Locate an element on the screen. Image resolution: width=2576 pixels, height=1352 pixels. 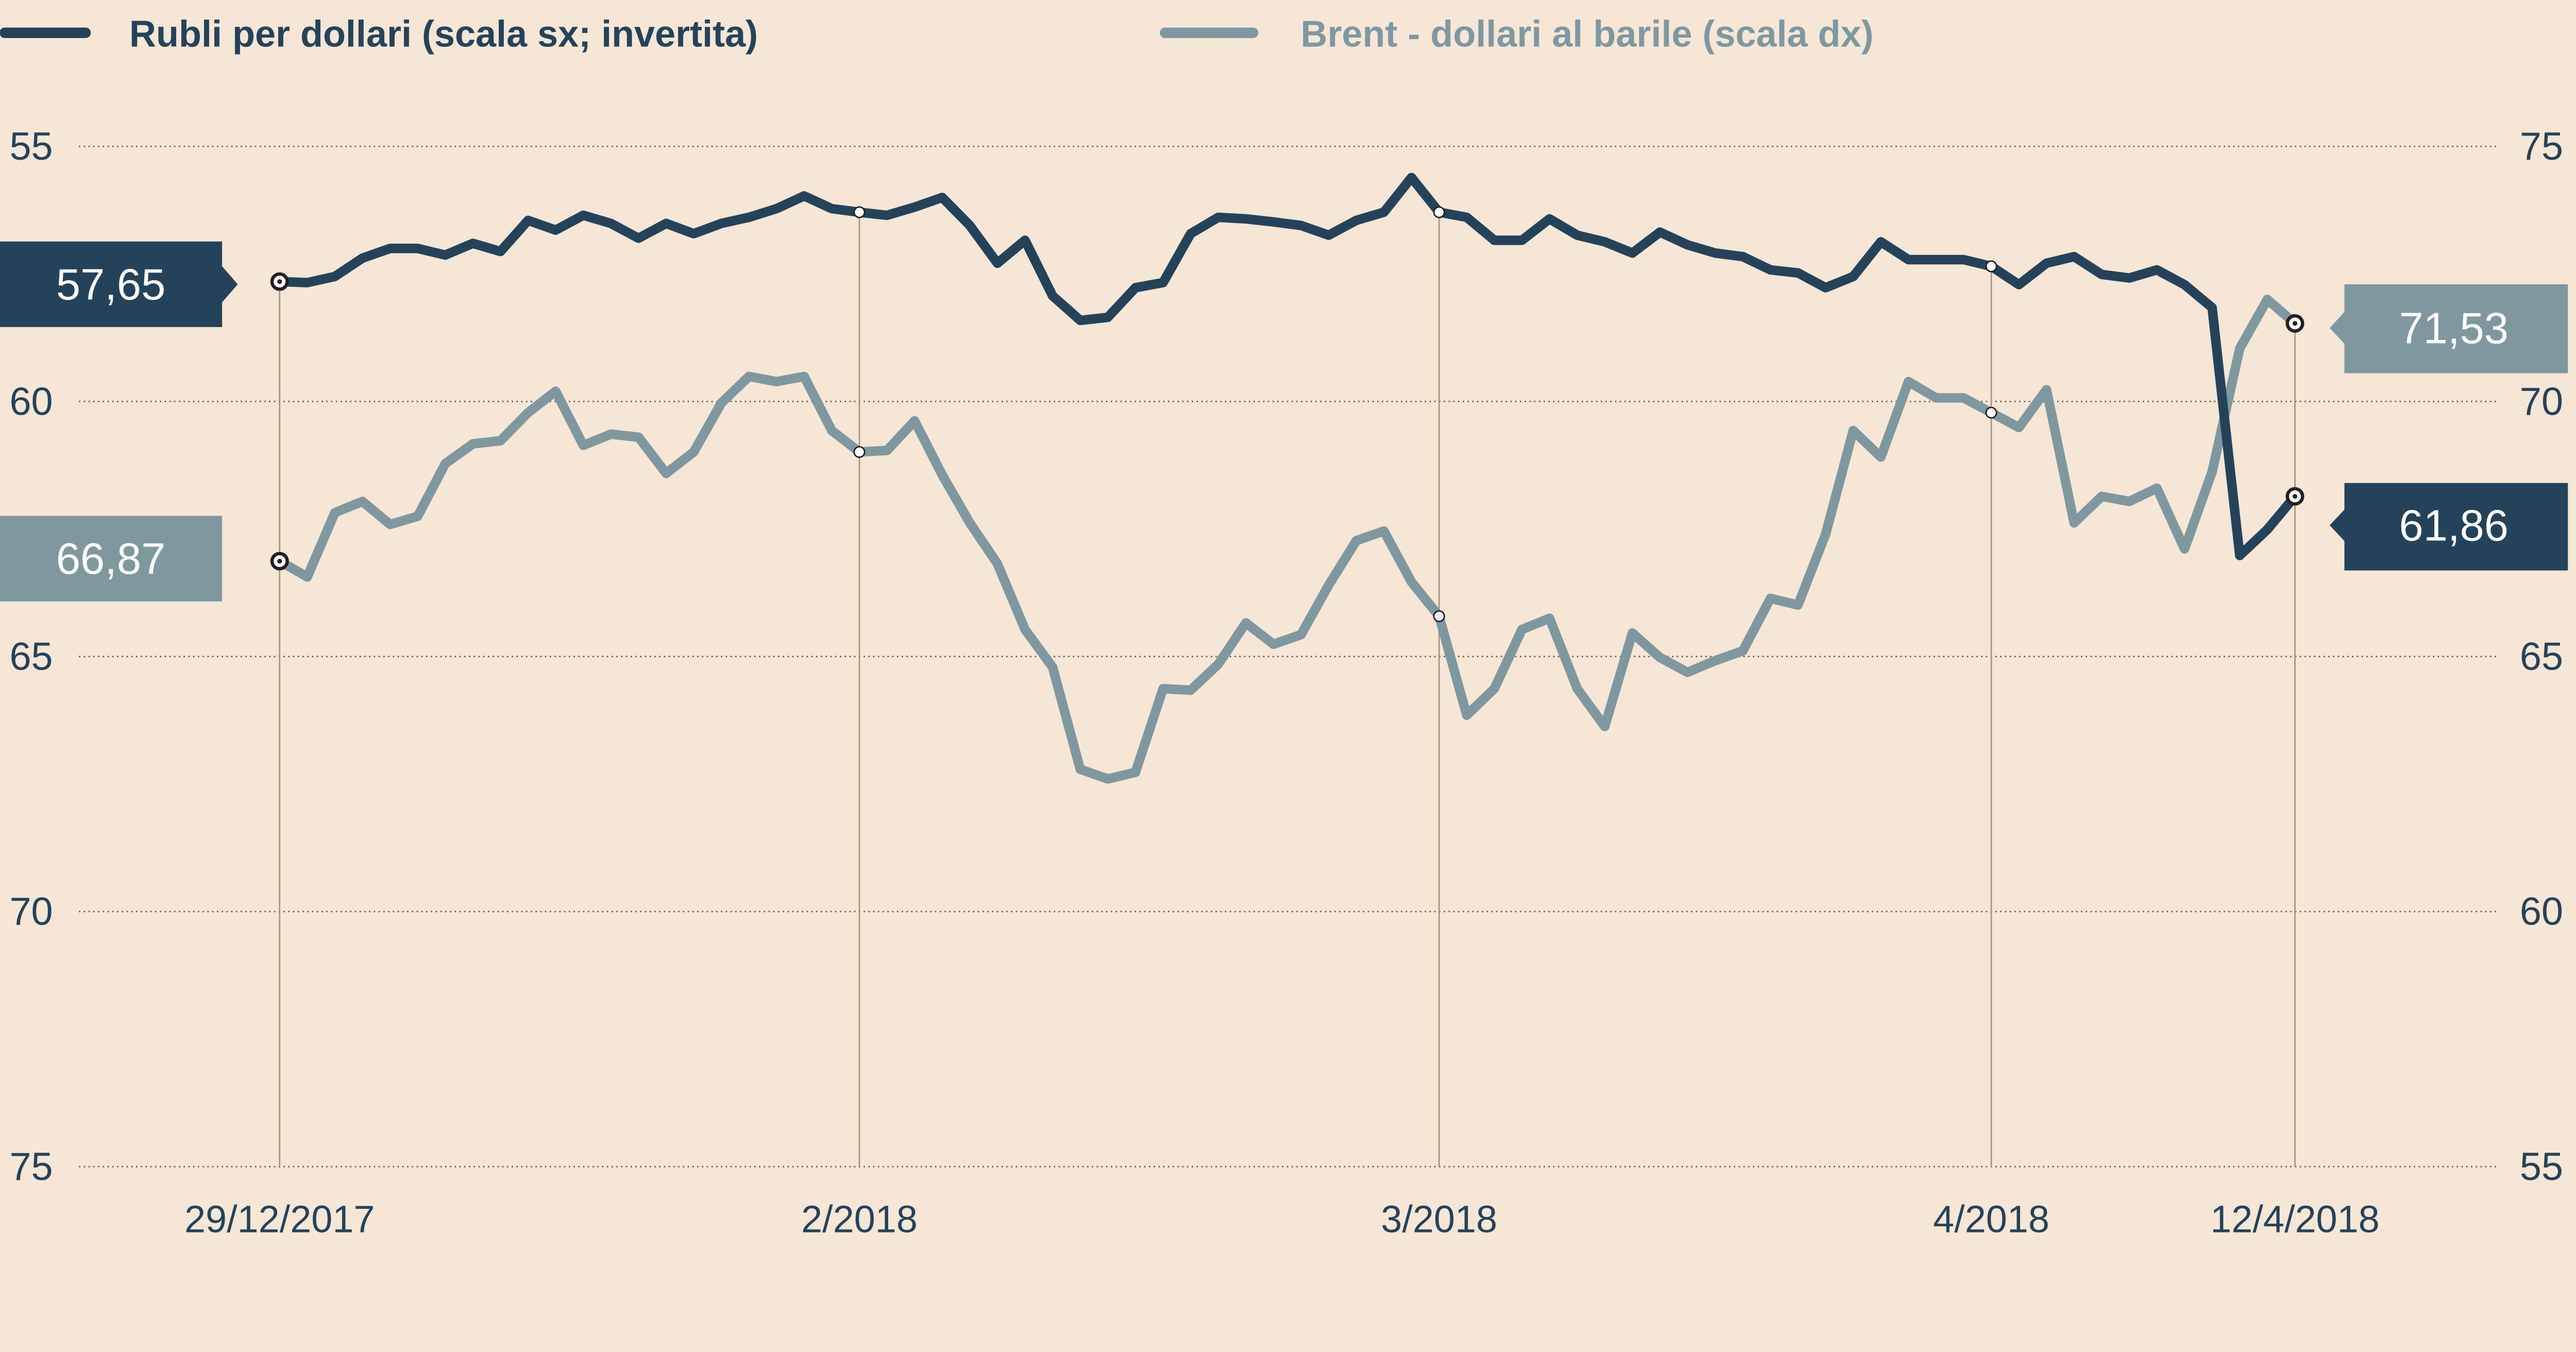
right-tick-label: 75 is located at coordinates (2541, 146).